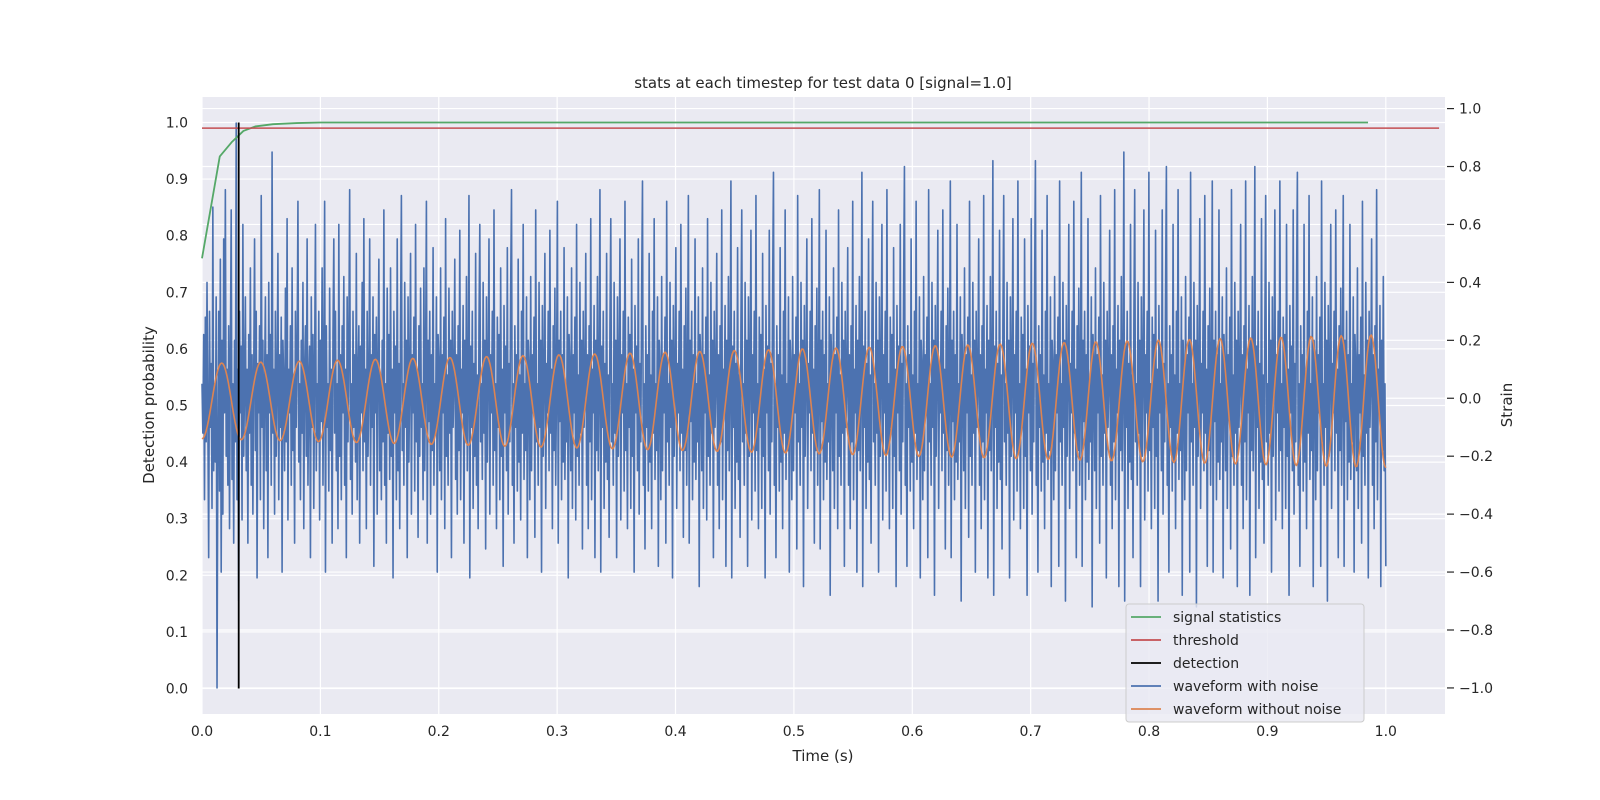 This screenshot has height=800, width=1600. Describe the element at coordinates (1206, 664) in the screenshot. I see `legend-label-detection: detection` at that location.